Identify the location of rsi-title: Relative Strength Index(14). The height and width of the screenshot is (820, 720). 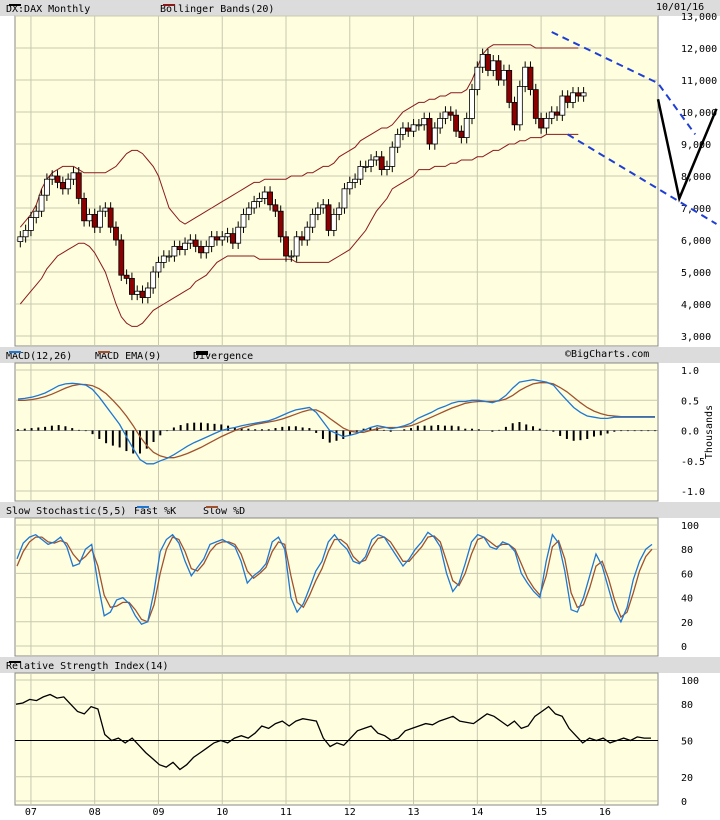
(87, 666).